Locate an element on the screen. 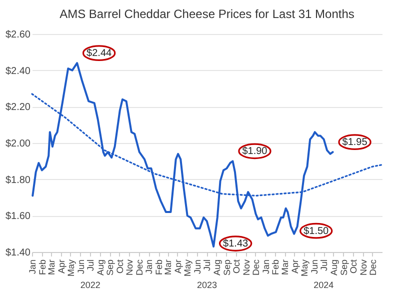 The image size is (400, 291). text: 2024 is located at coordinates (324, 285).